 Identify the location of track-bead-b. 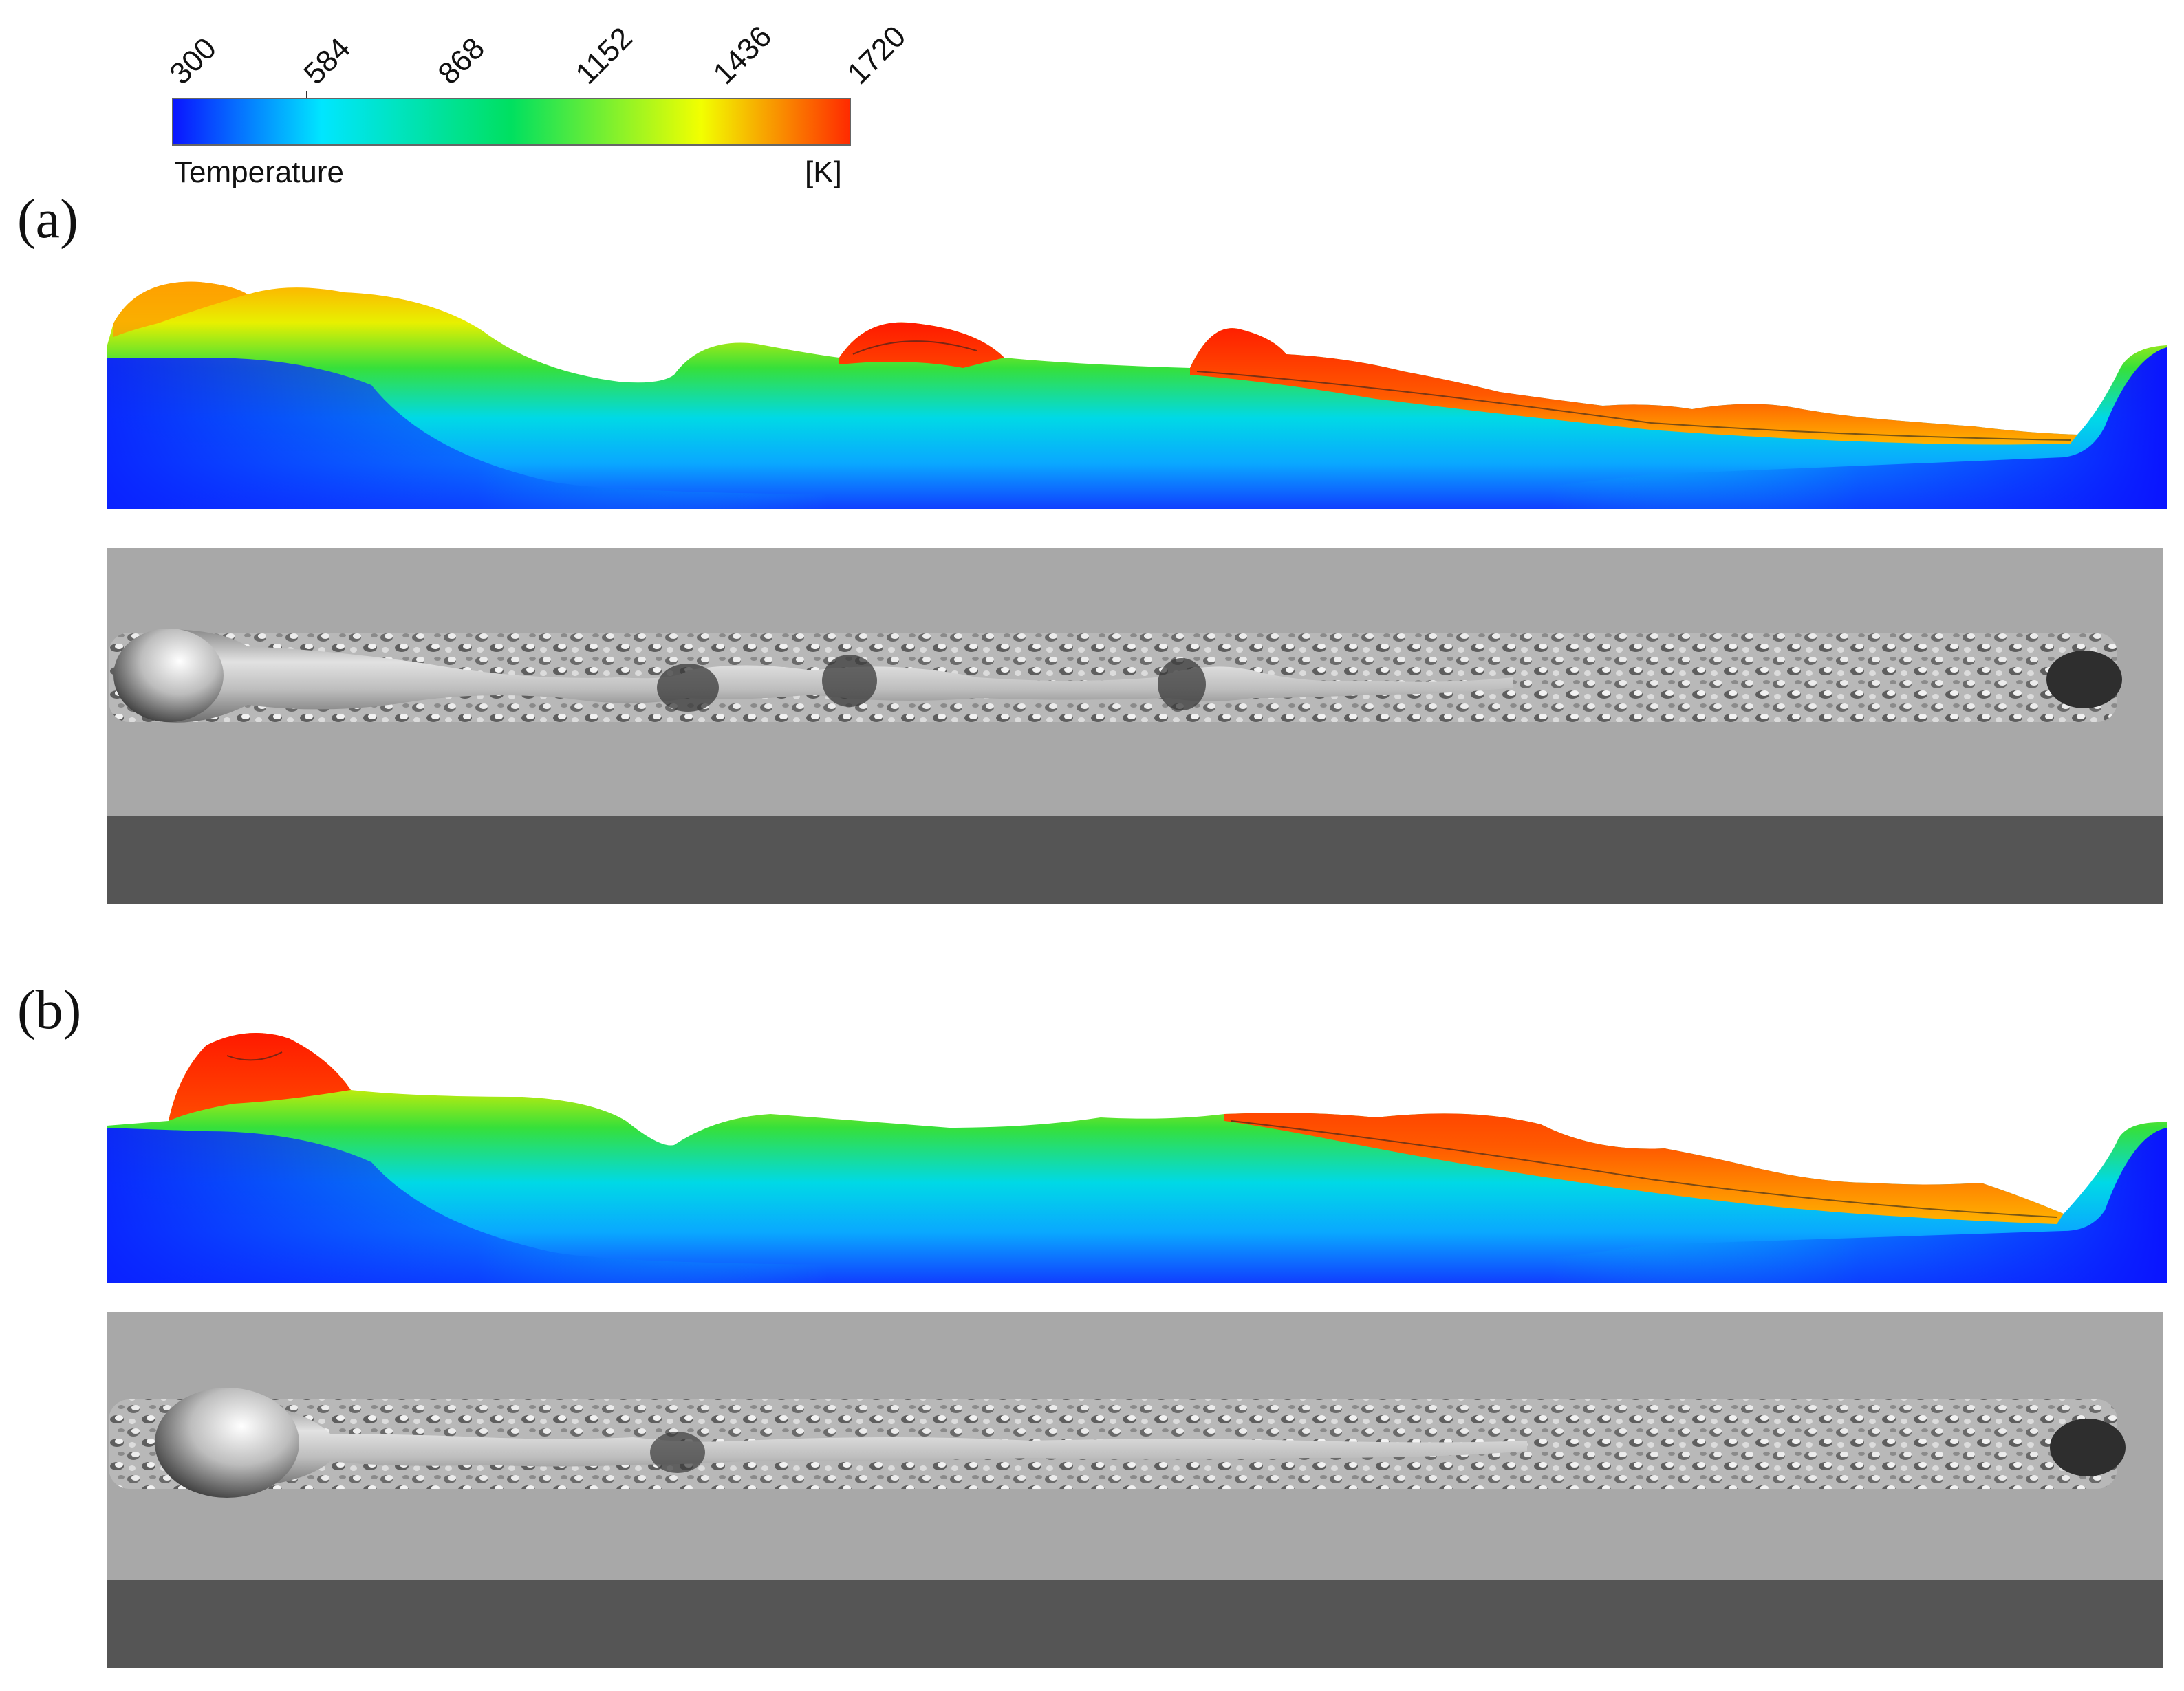
(842, 1444).